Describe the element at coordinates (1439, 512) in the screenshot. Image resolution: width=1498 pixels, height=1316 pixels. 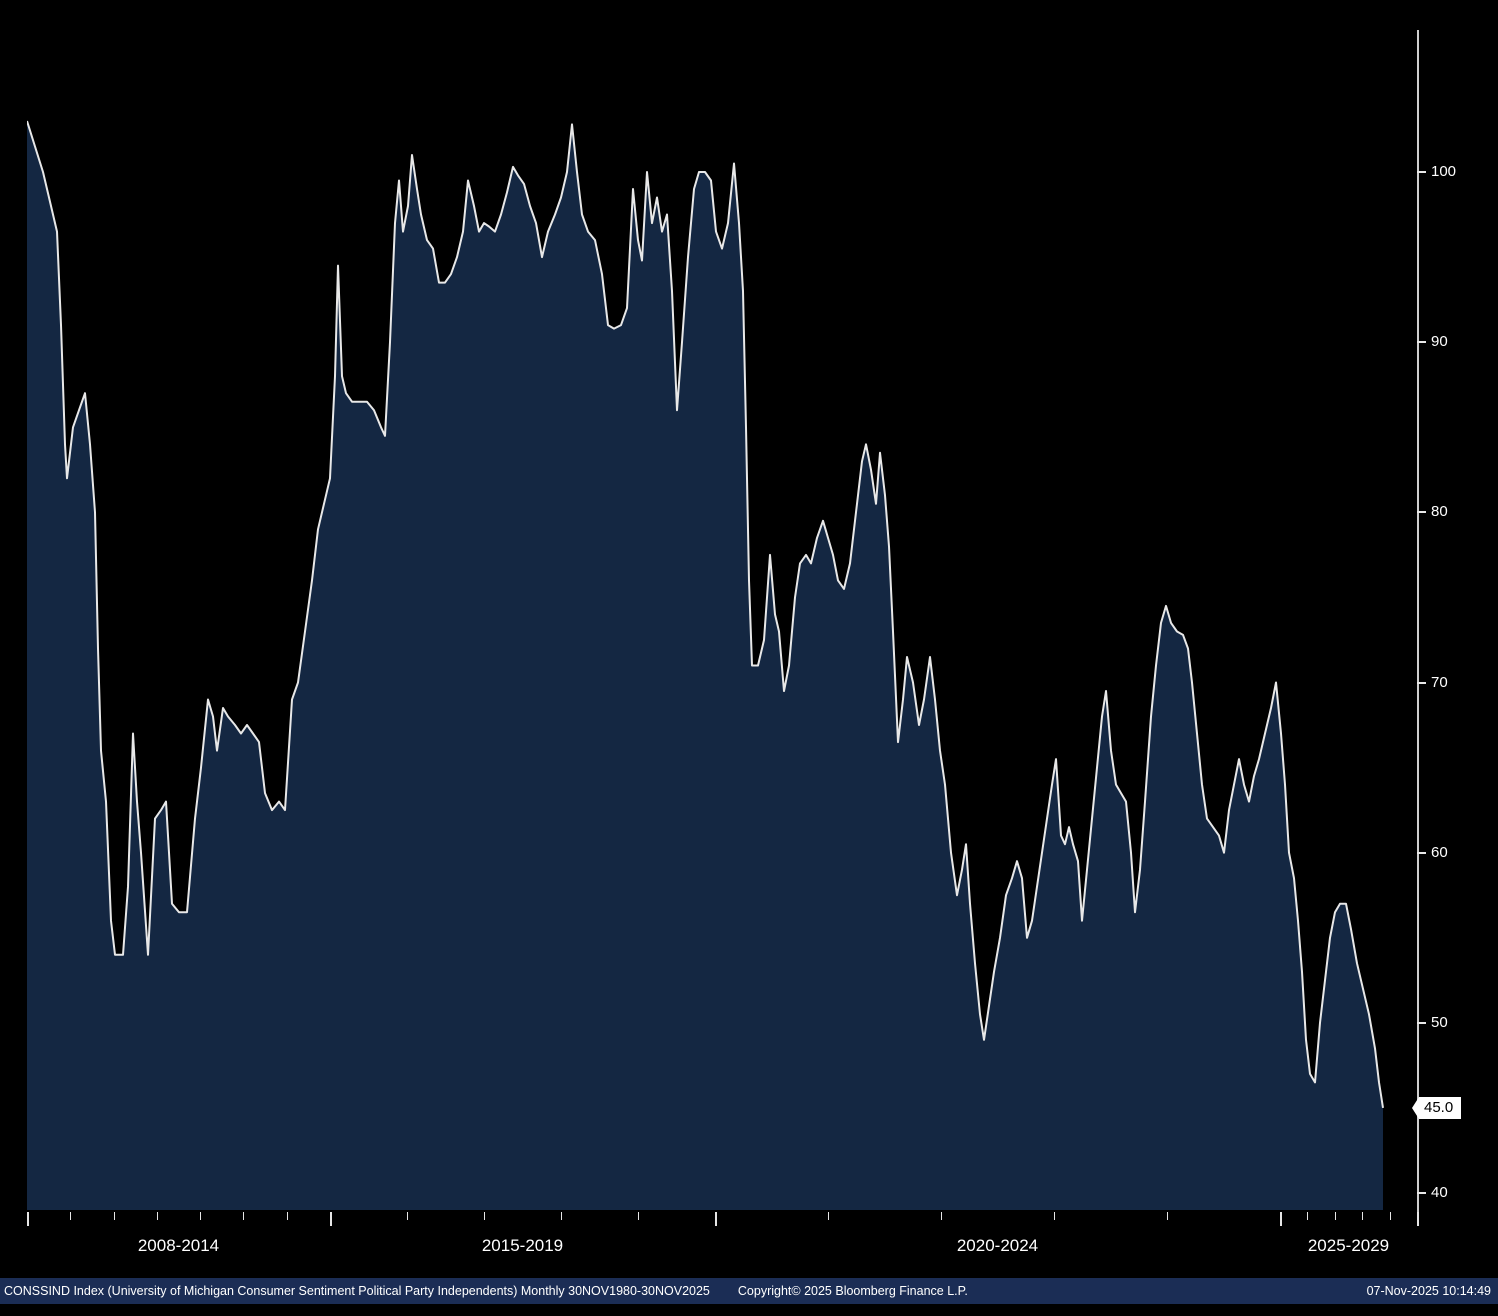
I see `y-tick-label: 80` at that location.